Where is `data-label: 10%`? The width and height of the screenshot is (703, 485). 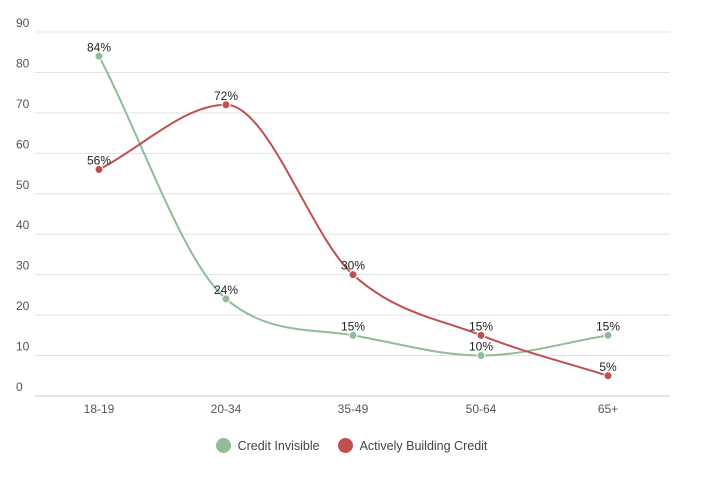 data-label: 10% is located at coordinates (481, 347).